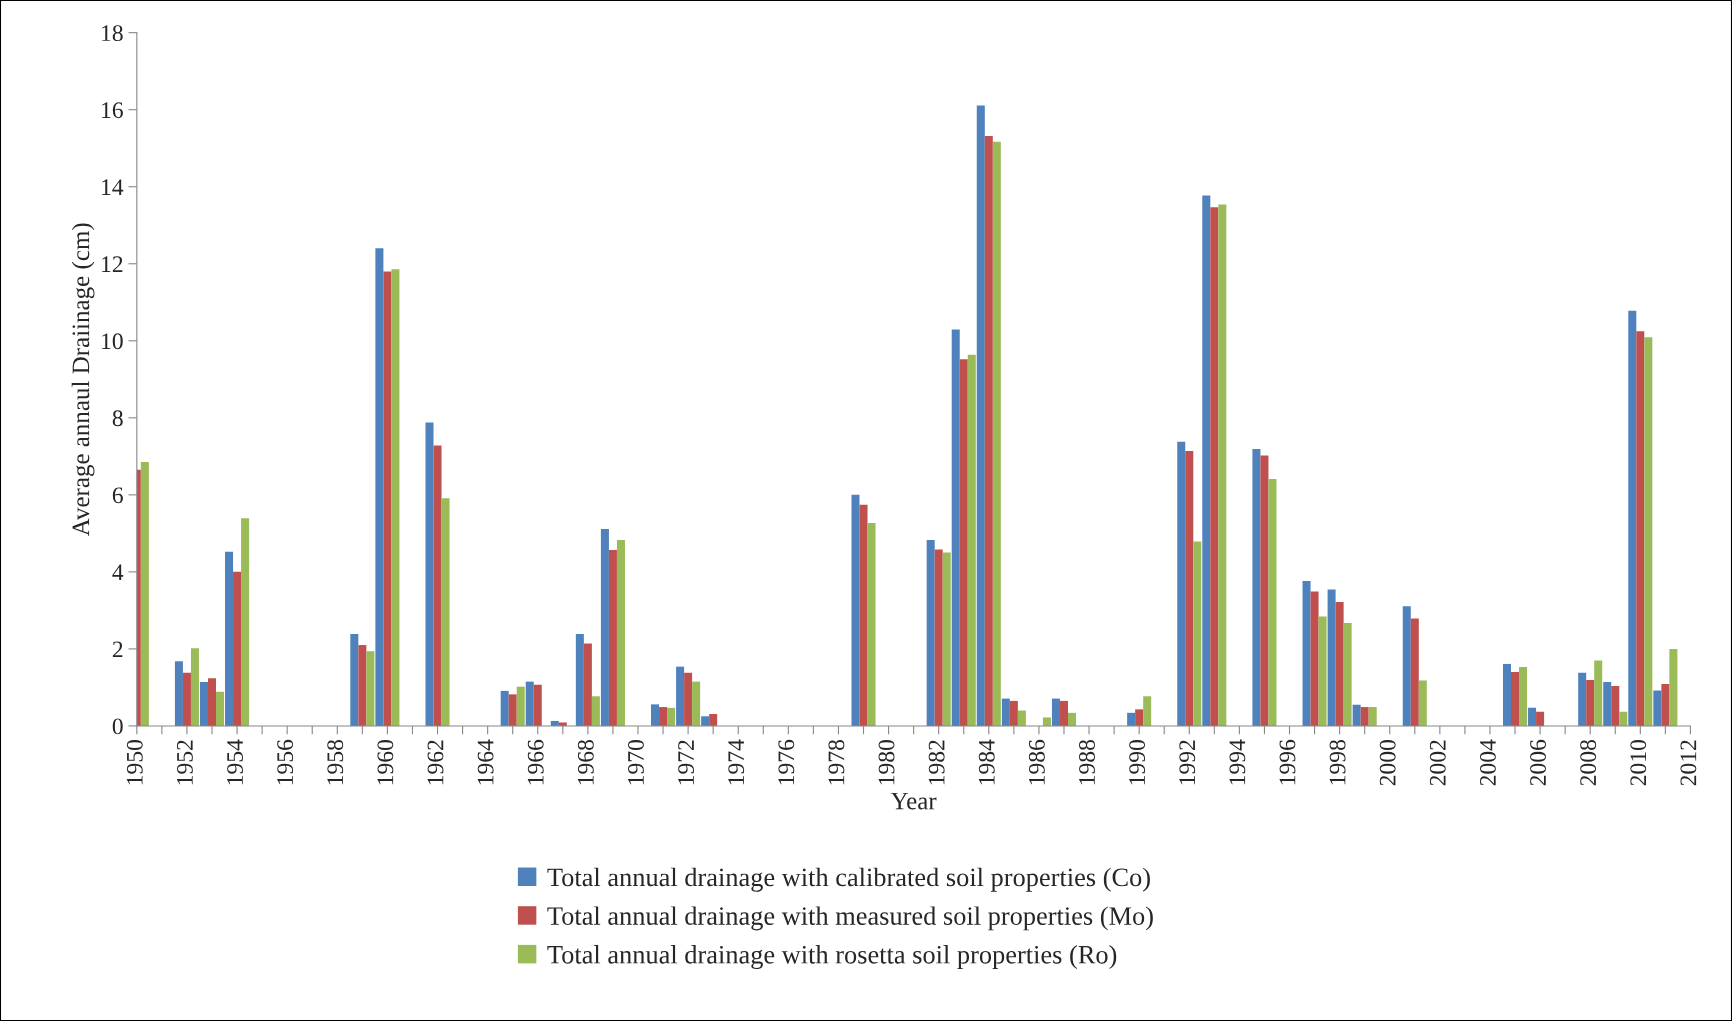 This screenshot has height=1021, width=1732. I want to click on x-tick-label: 1974, so click(736, 762).